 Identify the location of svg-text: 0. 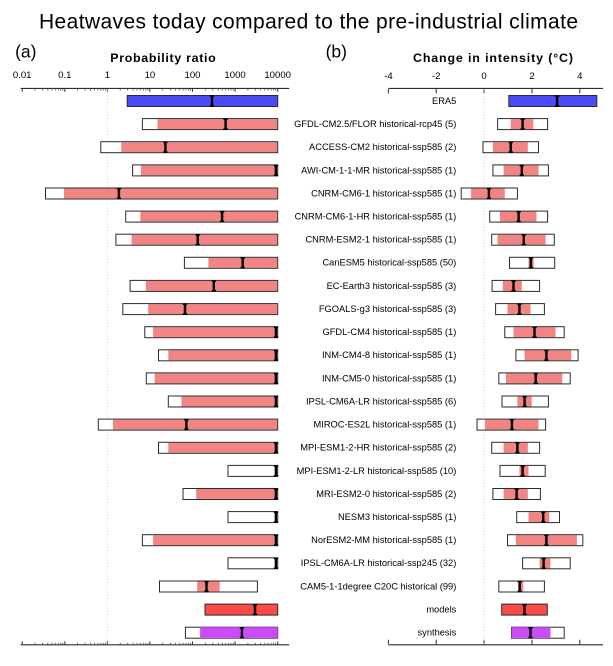
(483, 76).